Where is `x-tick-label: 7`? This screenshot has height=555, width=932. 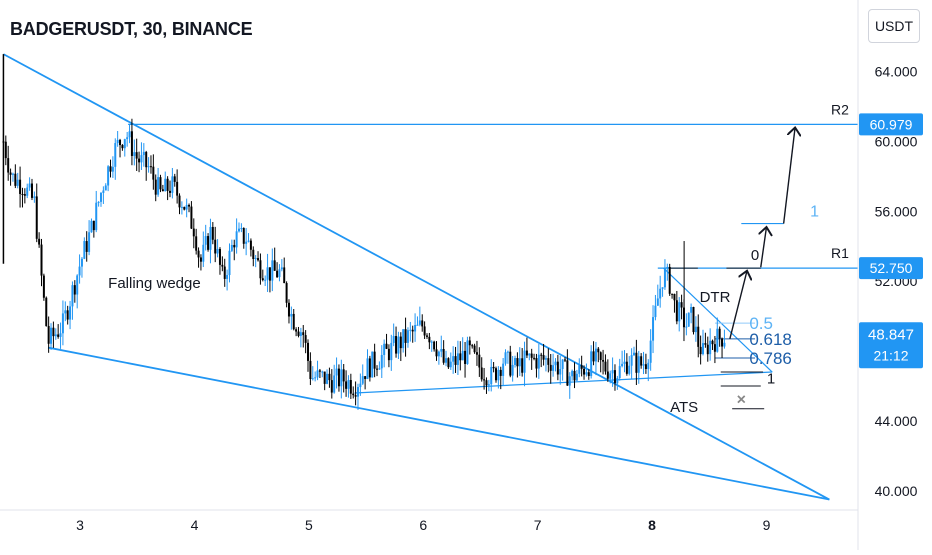
x-tick-label: 7 is located at coordinates (538, 525).